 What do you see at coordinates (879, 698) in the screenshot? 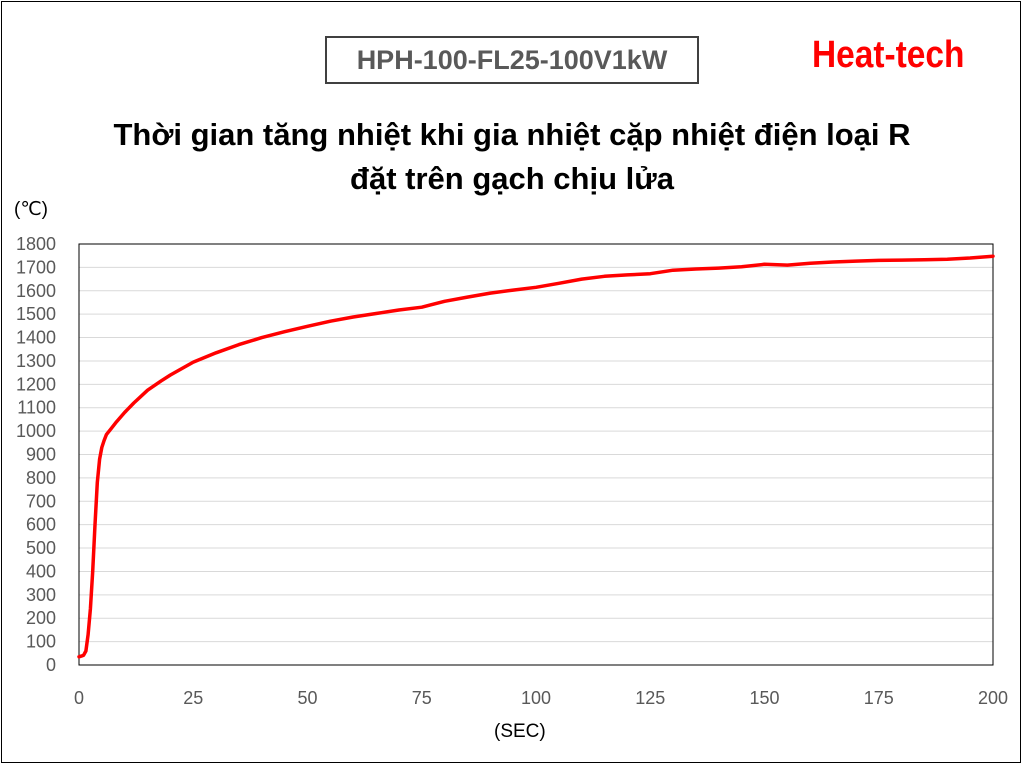
I see `x-tick-175: 175` at bounding box center [879, 698].